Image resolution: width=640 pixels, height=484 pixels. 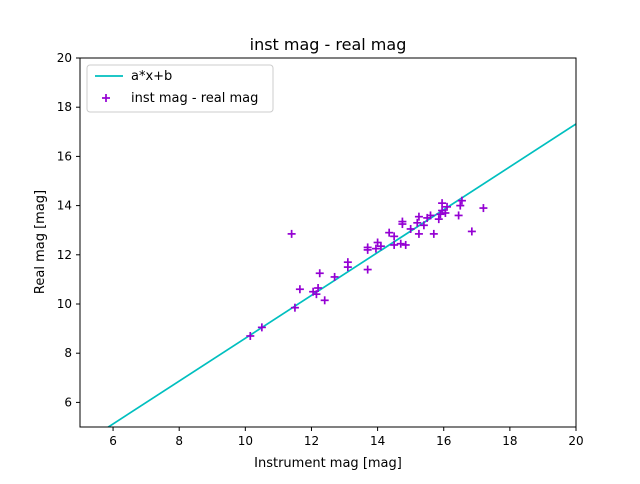 What do you see at coordinates (377, 441) in the screenshot?
I see `x-tick-label: 14` at bounding box center [377, 441].